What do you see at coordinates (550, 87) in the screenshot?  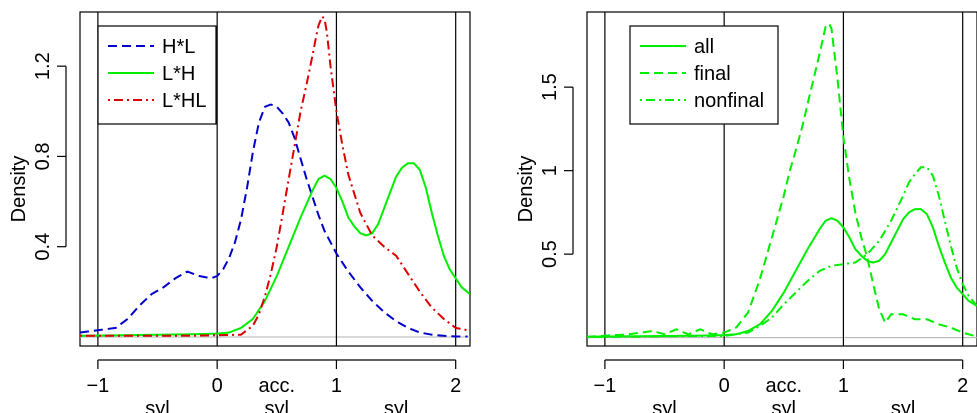 I see `y-tick-label: 1.5` at bounding box center [550, 87].